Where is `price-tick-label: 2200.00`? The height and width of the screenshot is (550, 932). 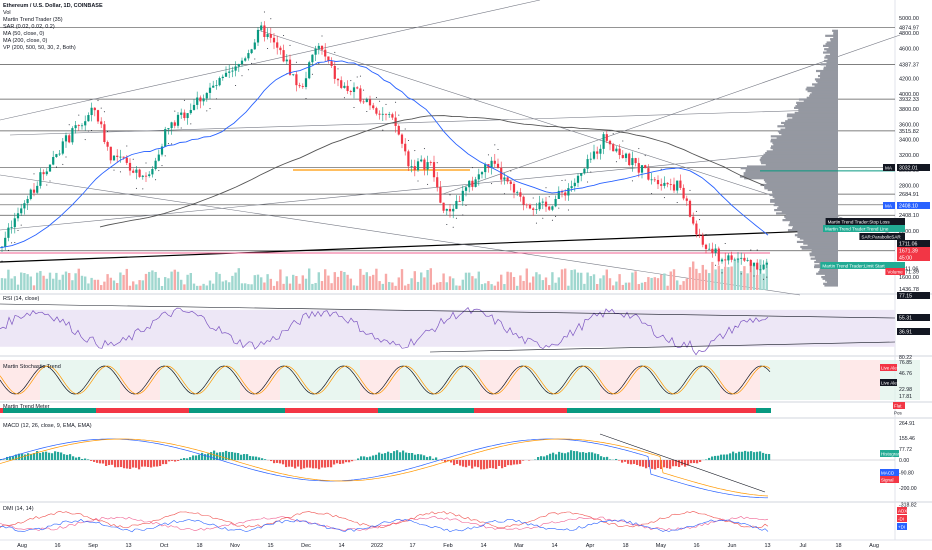 price-tick-label: 2200.00 is located at coordinates (909, 232).